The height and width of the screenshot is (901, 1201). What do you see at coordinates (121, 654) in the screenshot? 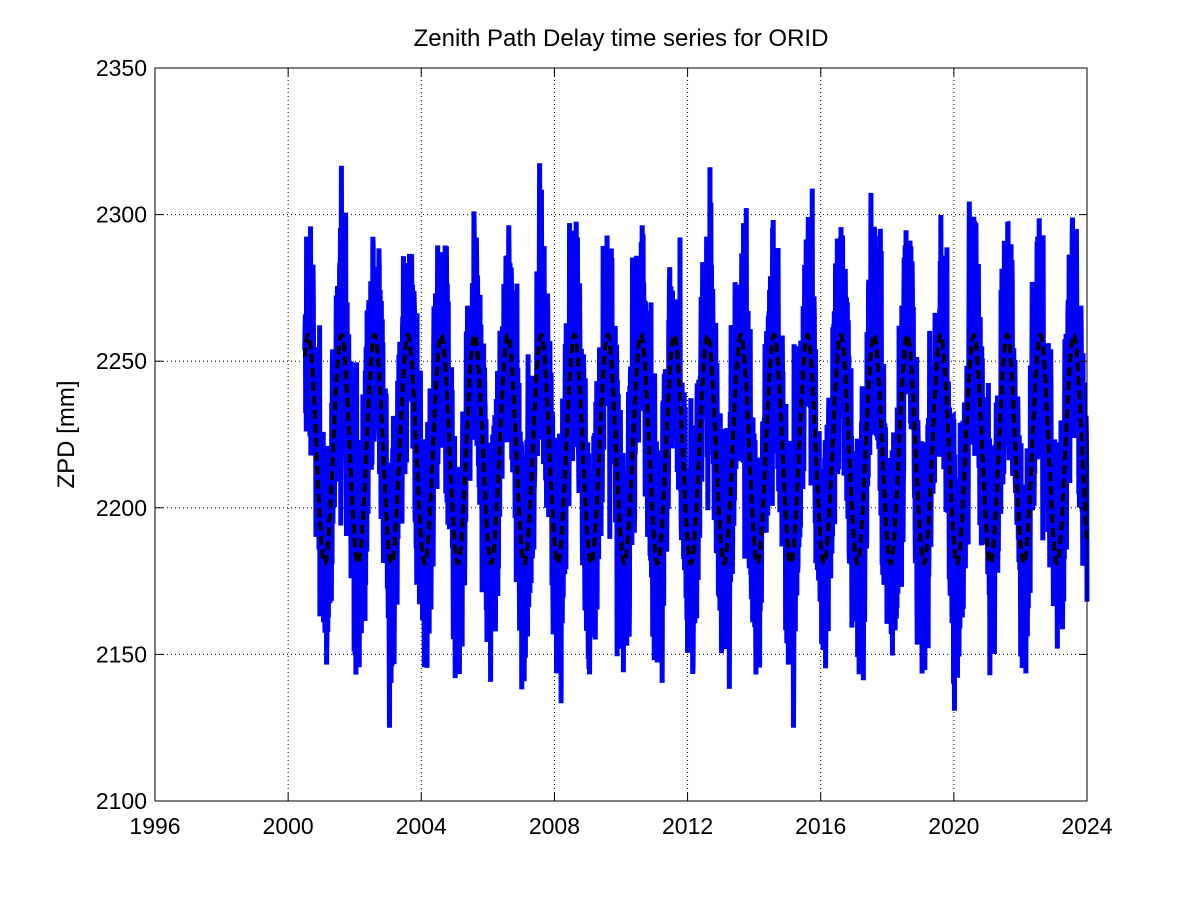
I see `y-tick-label: 2150` at bounding box center [121, 654].